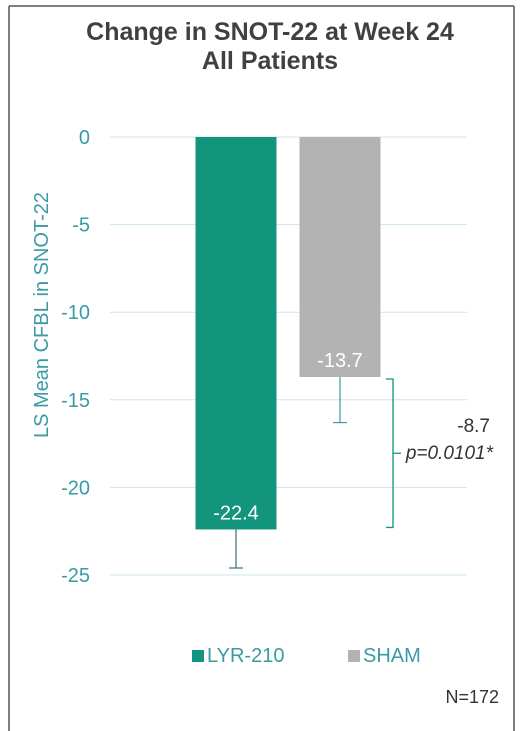  I want to click on y-tick-label: -20, so click(75, 488).